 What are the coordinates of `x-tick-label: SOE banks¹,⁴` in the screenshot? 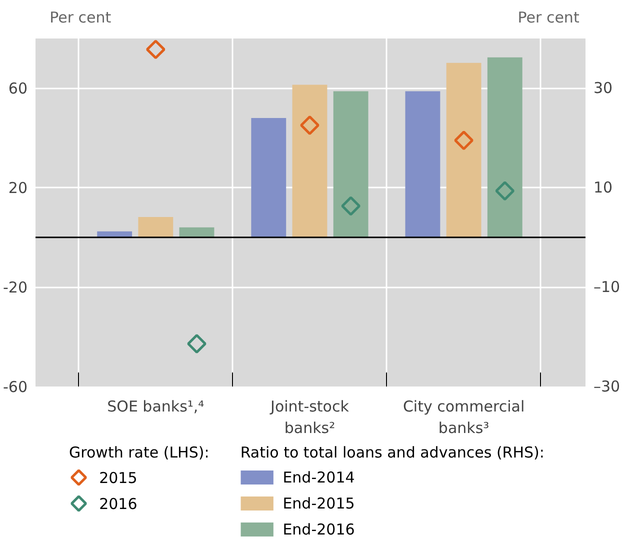 It's located at (155, 407).